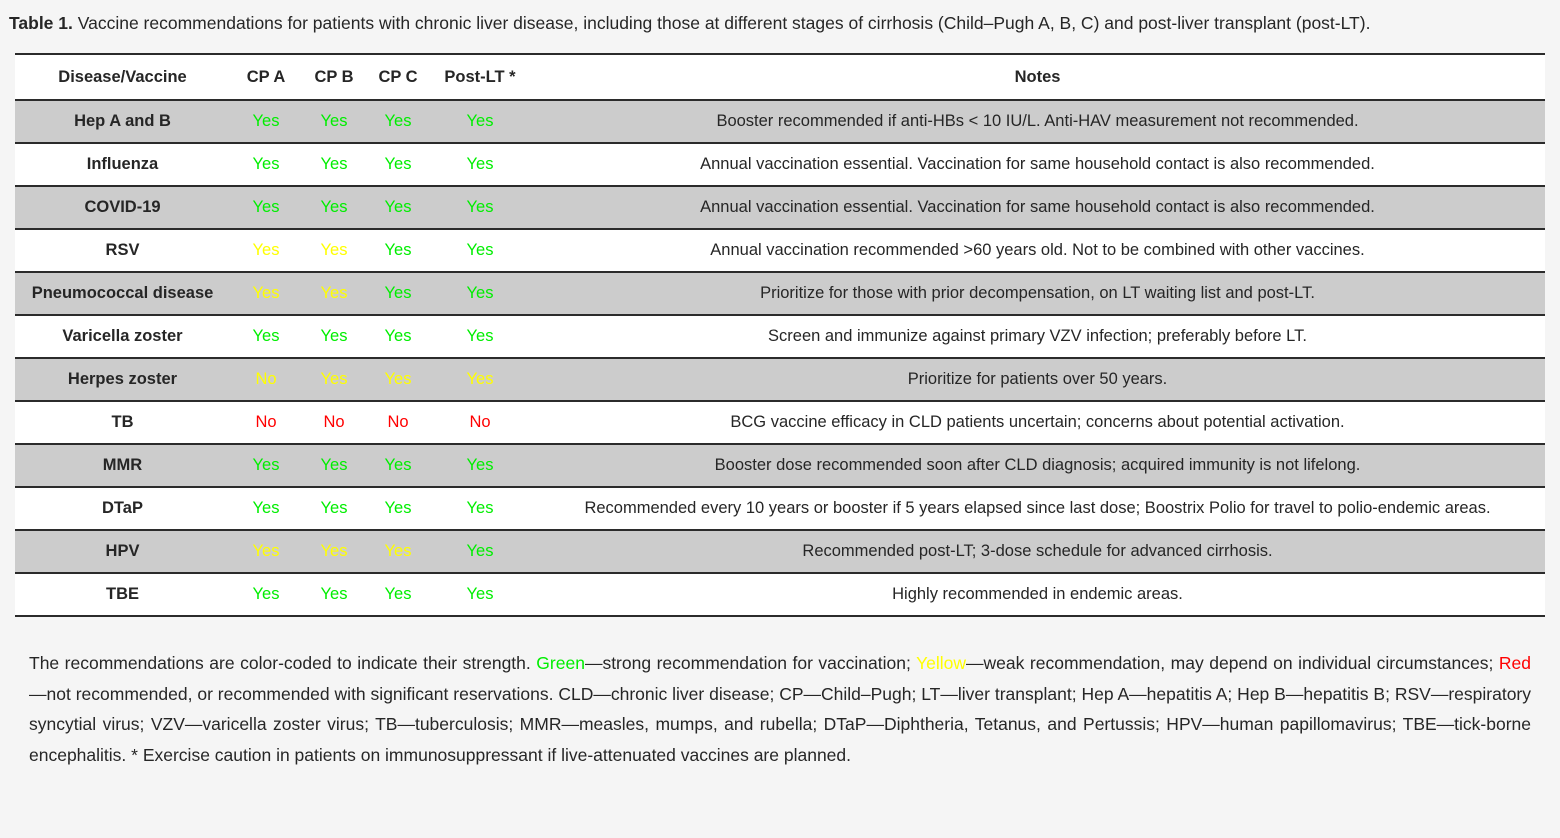 This screenshot has height=838, width=1560. I want to click on disease-name-cell: TBE, so click(122, 594).